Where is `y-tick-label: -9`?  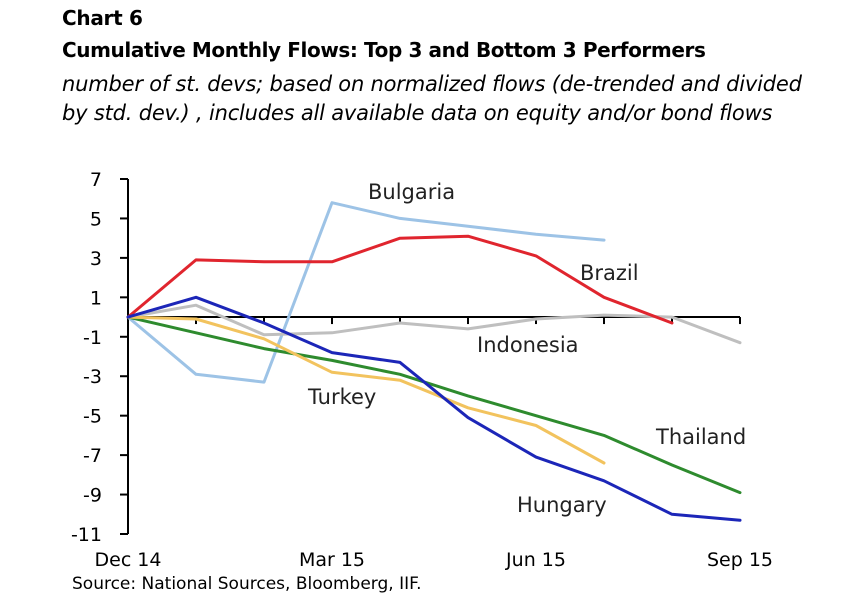
y-tick-label: -9 is located at coordinates (92, 496).